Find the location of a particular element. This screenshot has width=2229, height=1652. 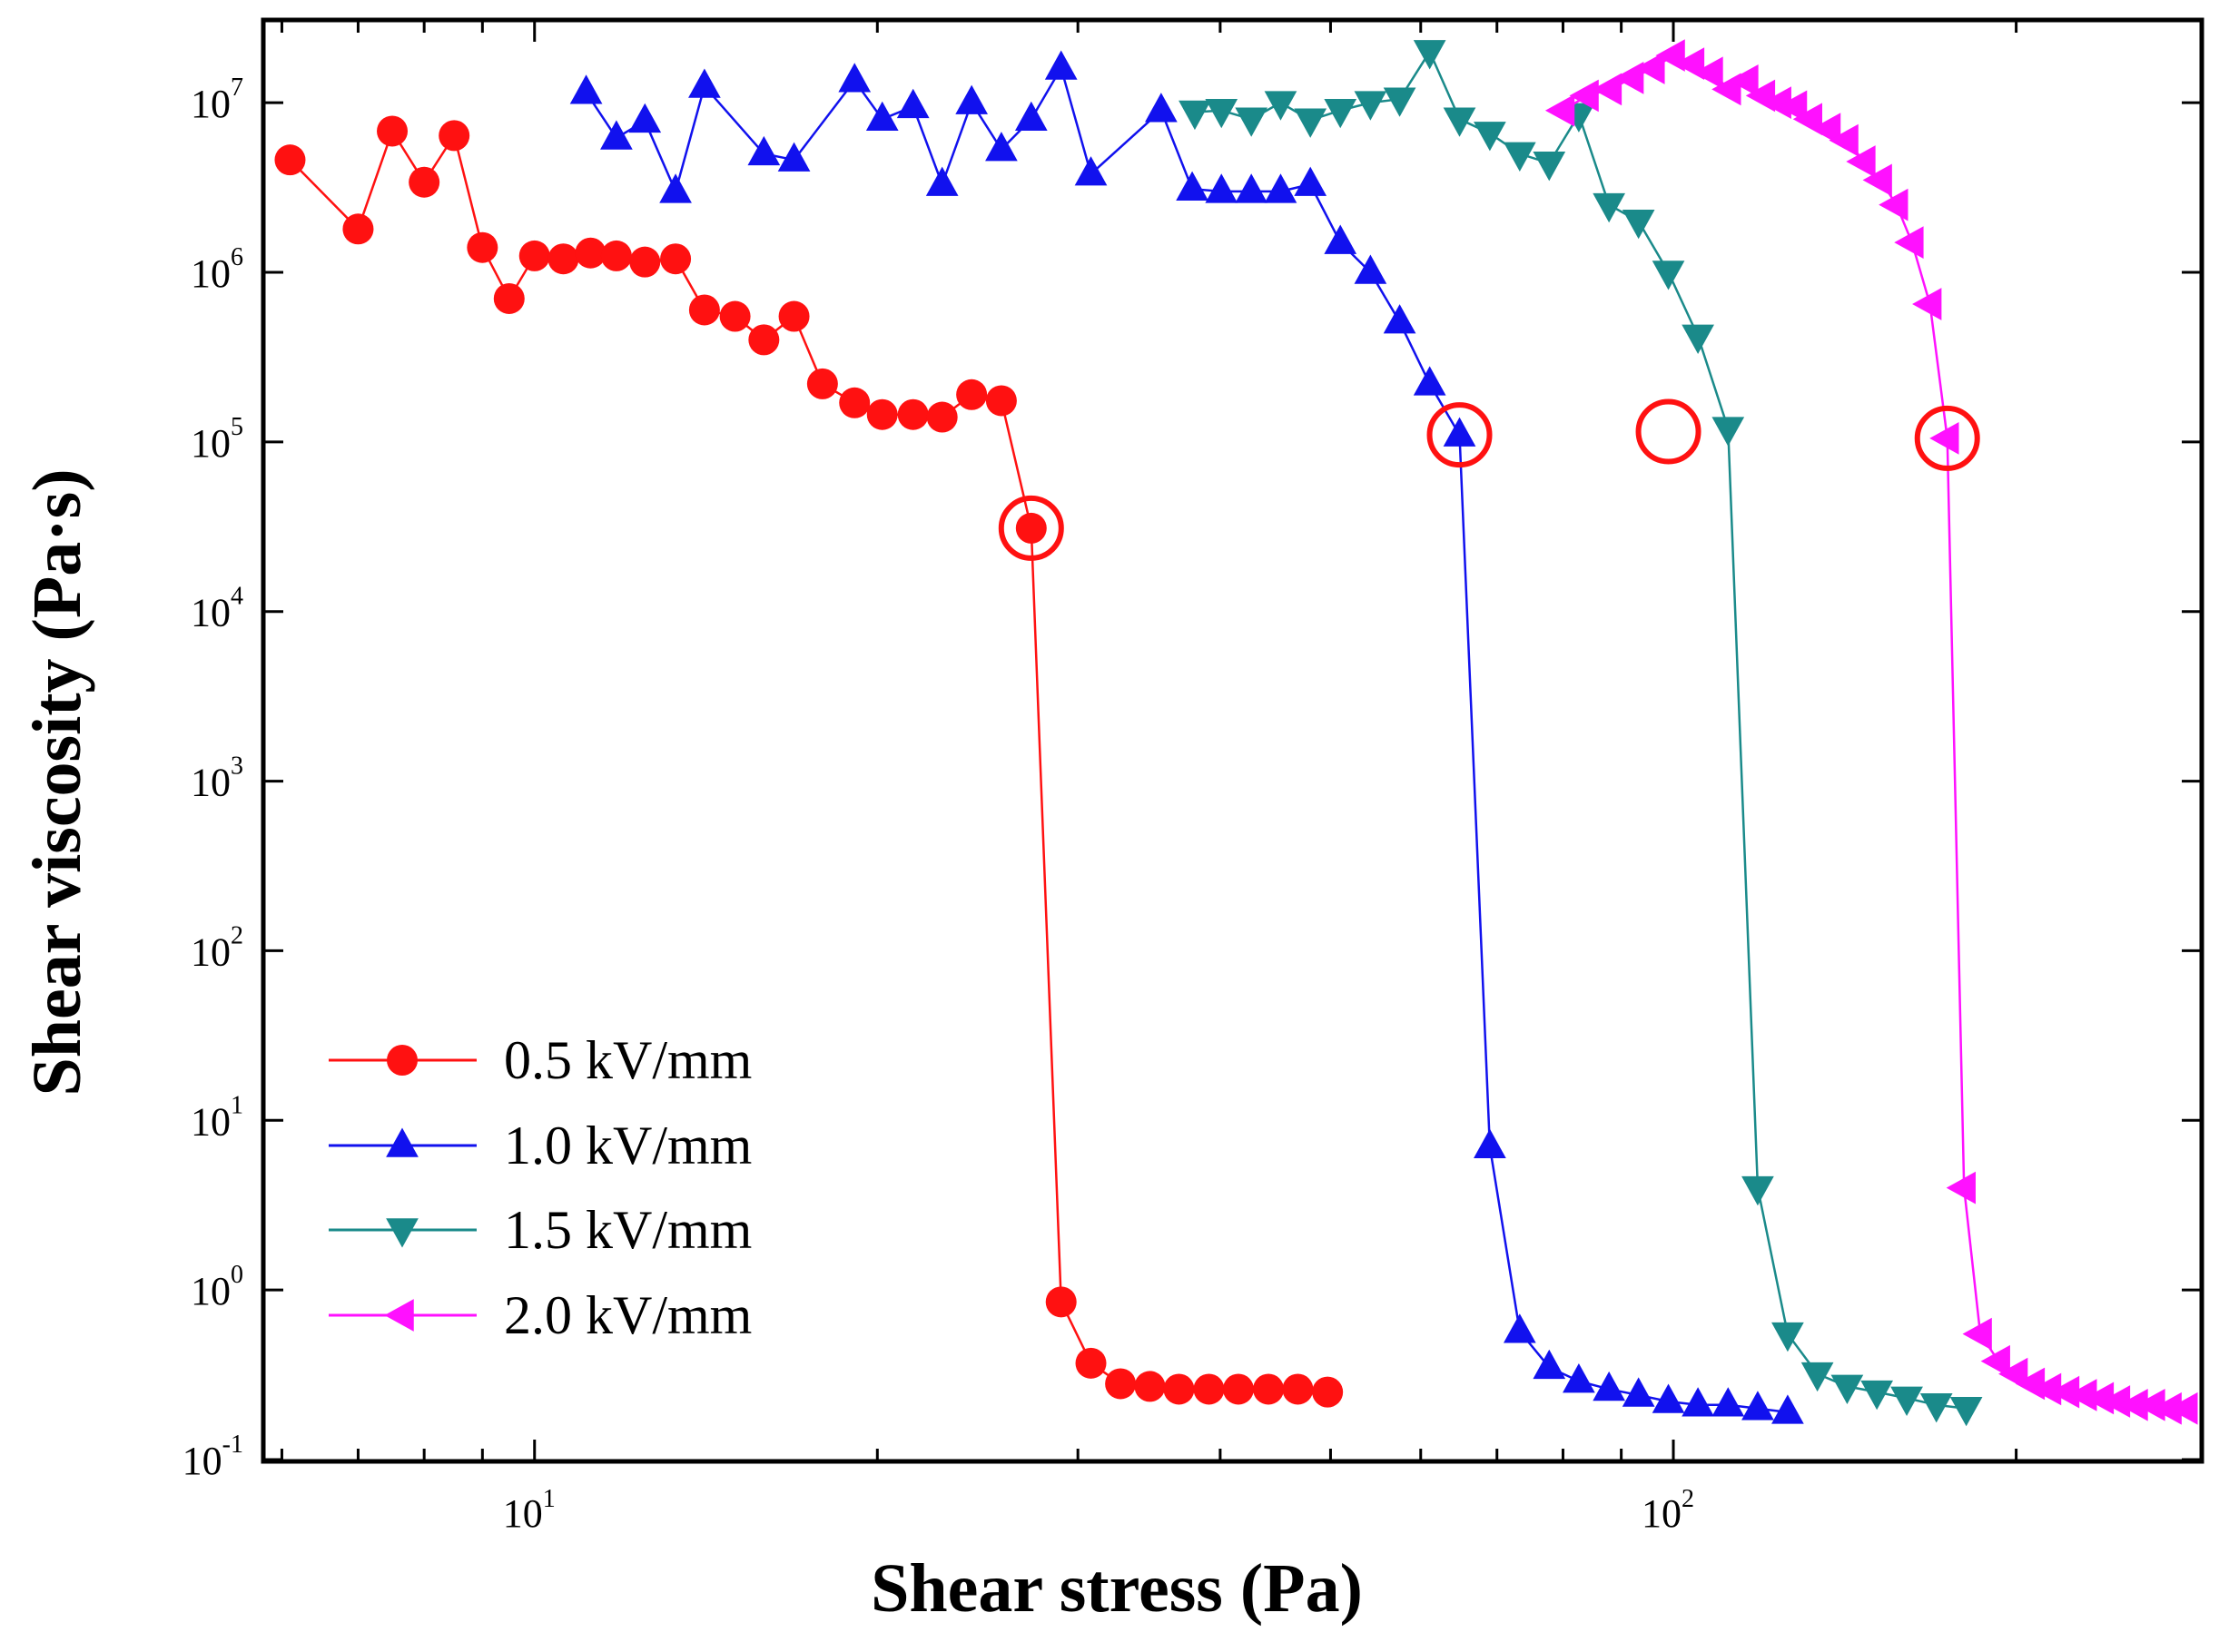

legend-entry-2: 1.5 kV/mm is located at coordinates (540, 1230).